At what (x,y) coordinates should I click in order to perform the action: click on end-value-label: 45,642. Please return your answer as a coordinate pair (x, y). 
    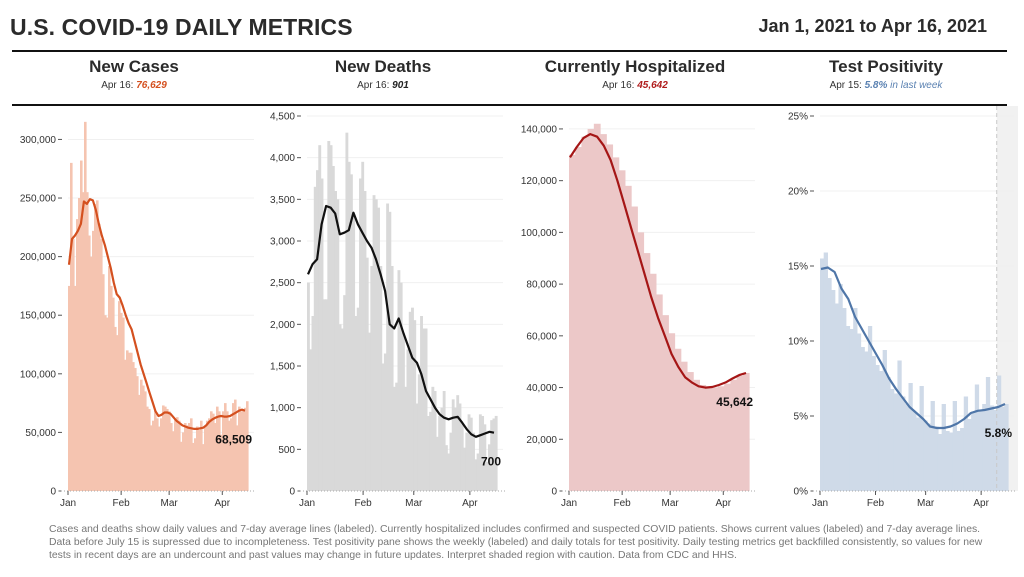
    Looking at the image, I should click on (734, 402).